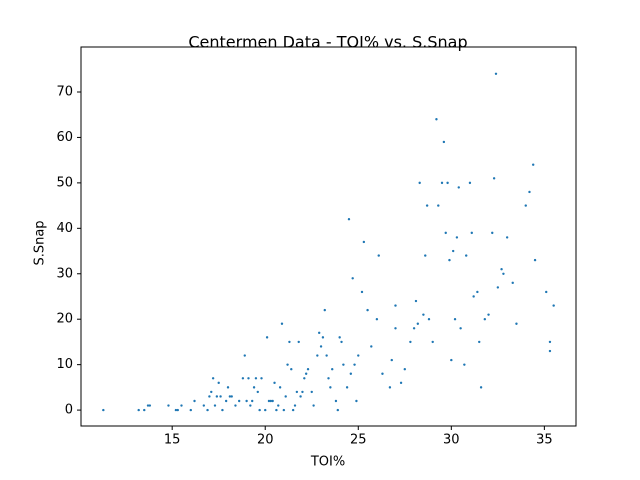 The height and width of the screenshot is (480, 640). Describe the element at coordinates (327, 462) in the screenshot. I see `x-axis-label: TOI%` at that location.